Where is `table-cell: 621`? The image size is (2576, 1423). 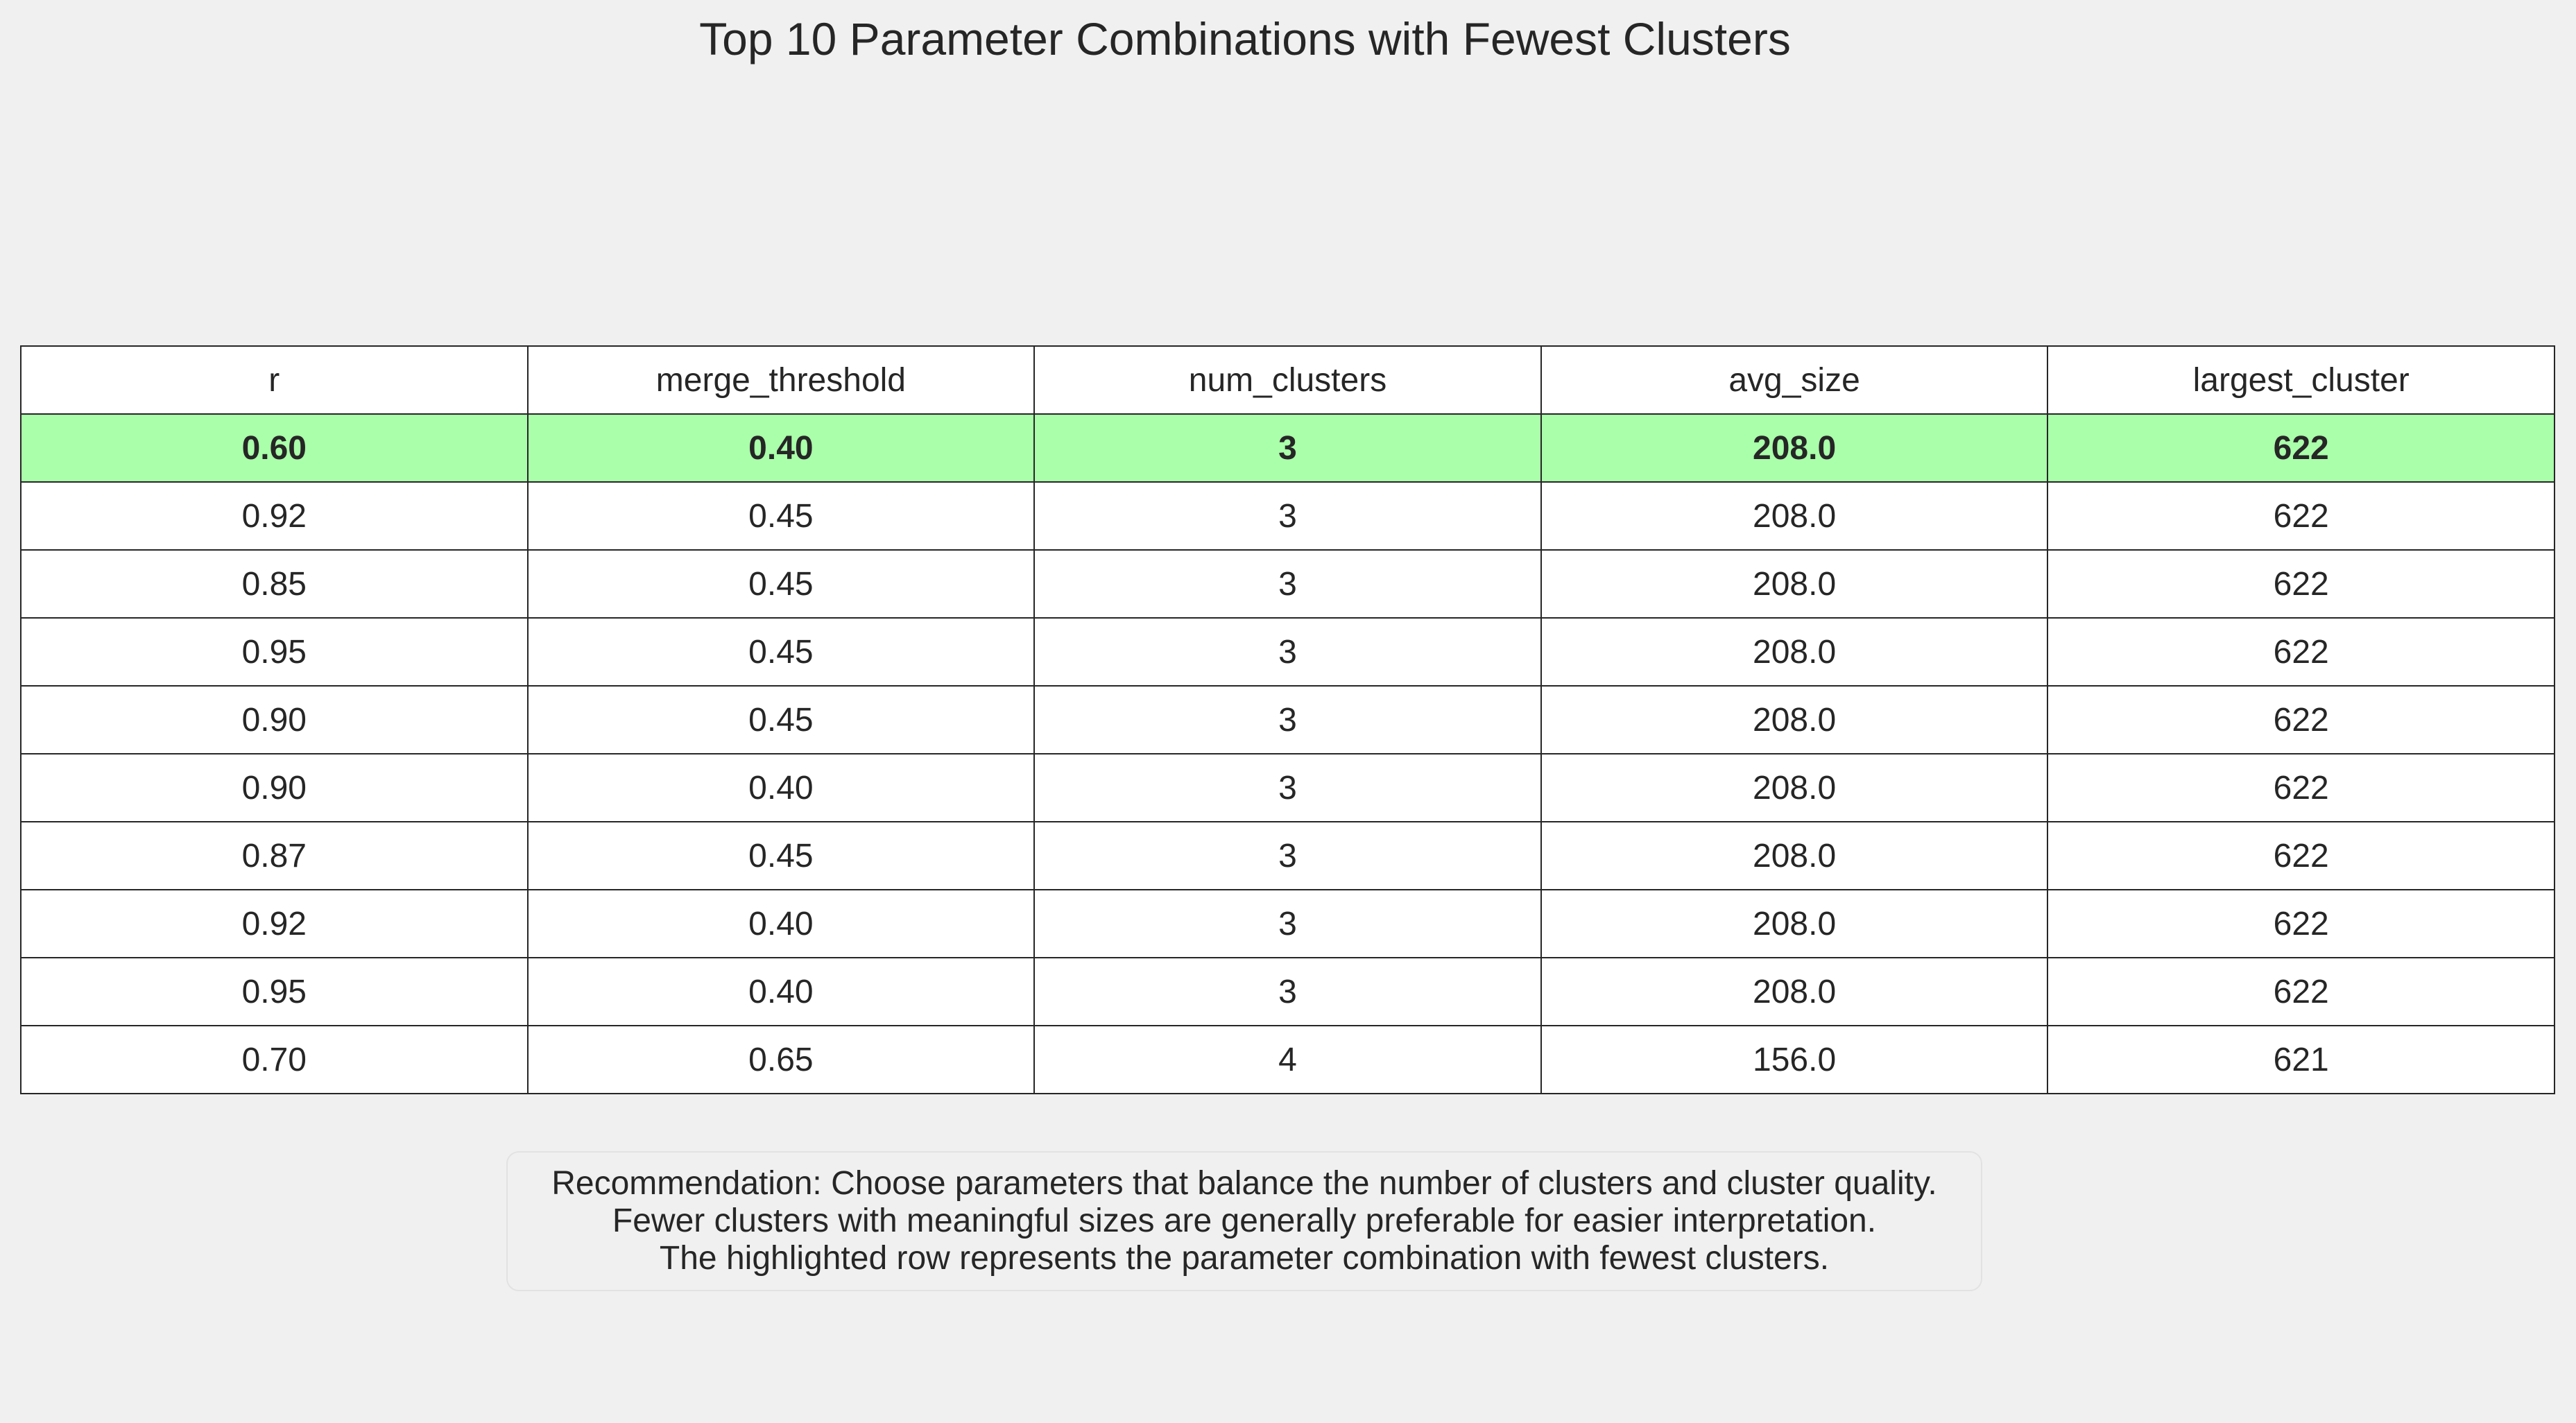 table-cell: 621 is located at coordinates (2301, 1059).